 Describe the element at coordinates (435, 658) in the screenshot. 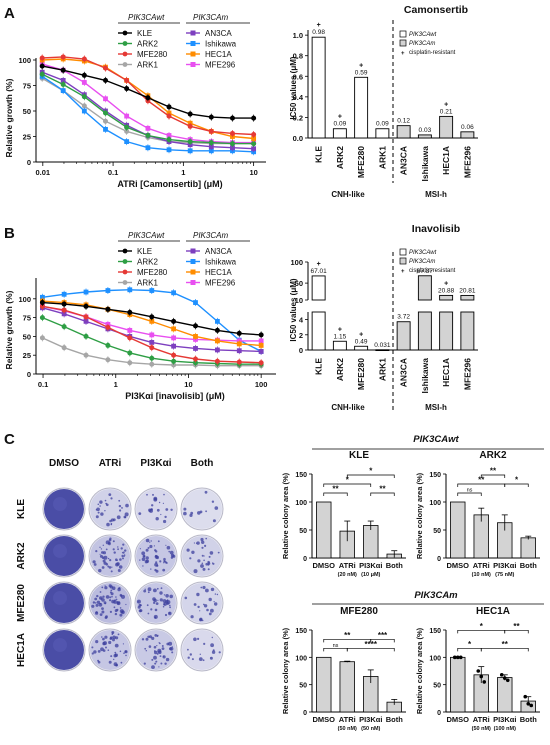

I see `y-tick-label: 100` at that location.